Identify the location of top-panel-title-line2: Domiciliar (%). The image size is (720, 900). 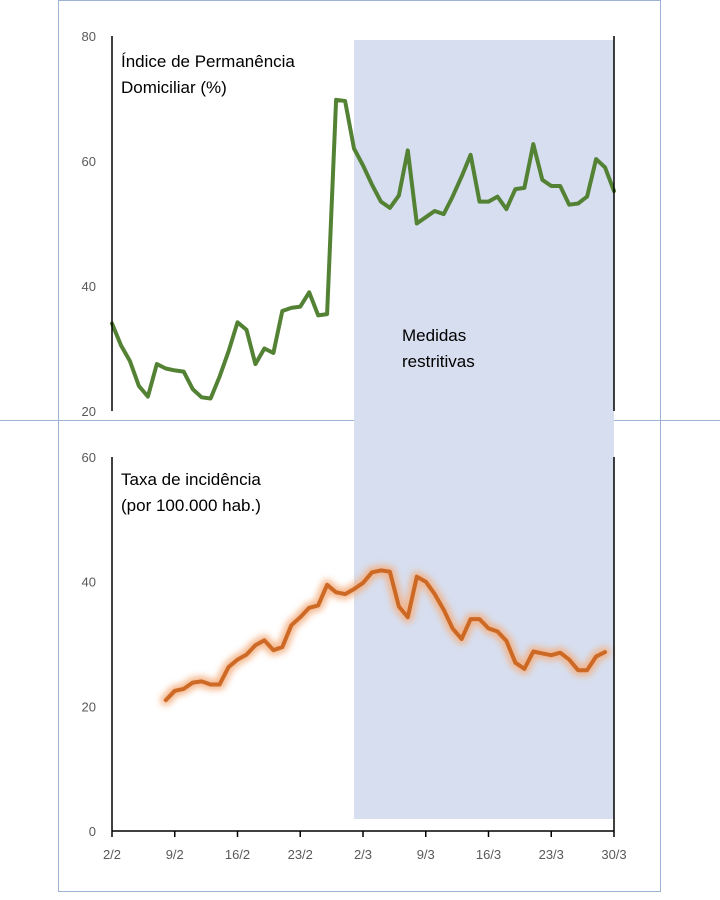
(174, 87).